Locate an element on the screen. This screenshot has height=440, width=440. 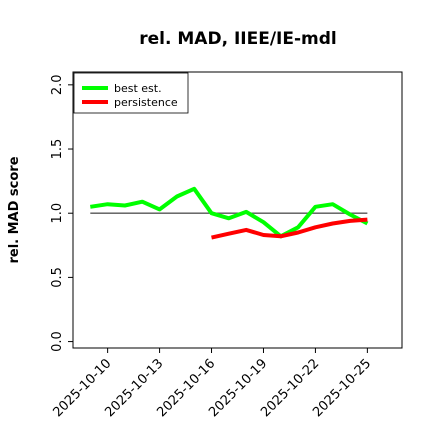
legend-box is located at coordinates (131, 93).